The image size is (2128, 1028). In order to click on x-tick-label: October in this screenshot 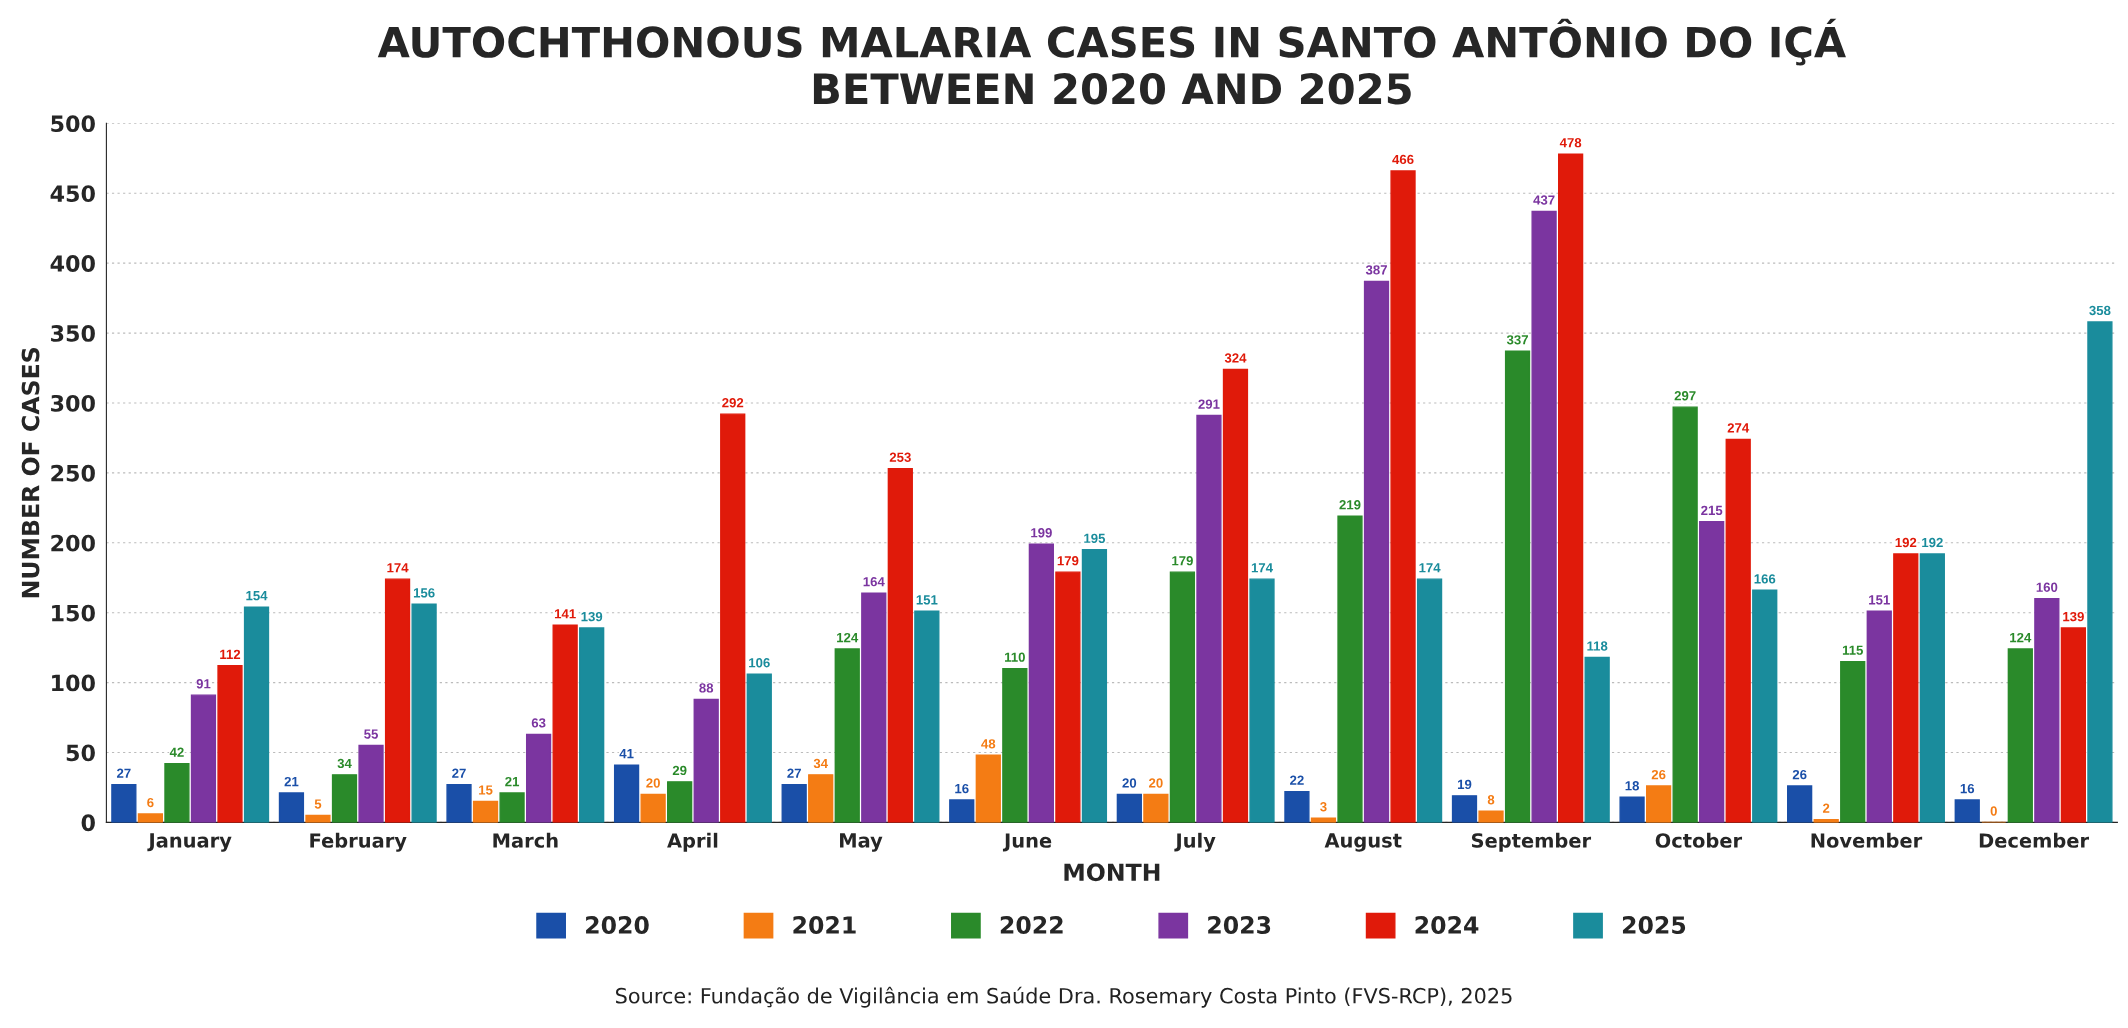, I will do `click(1699, 840)`.